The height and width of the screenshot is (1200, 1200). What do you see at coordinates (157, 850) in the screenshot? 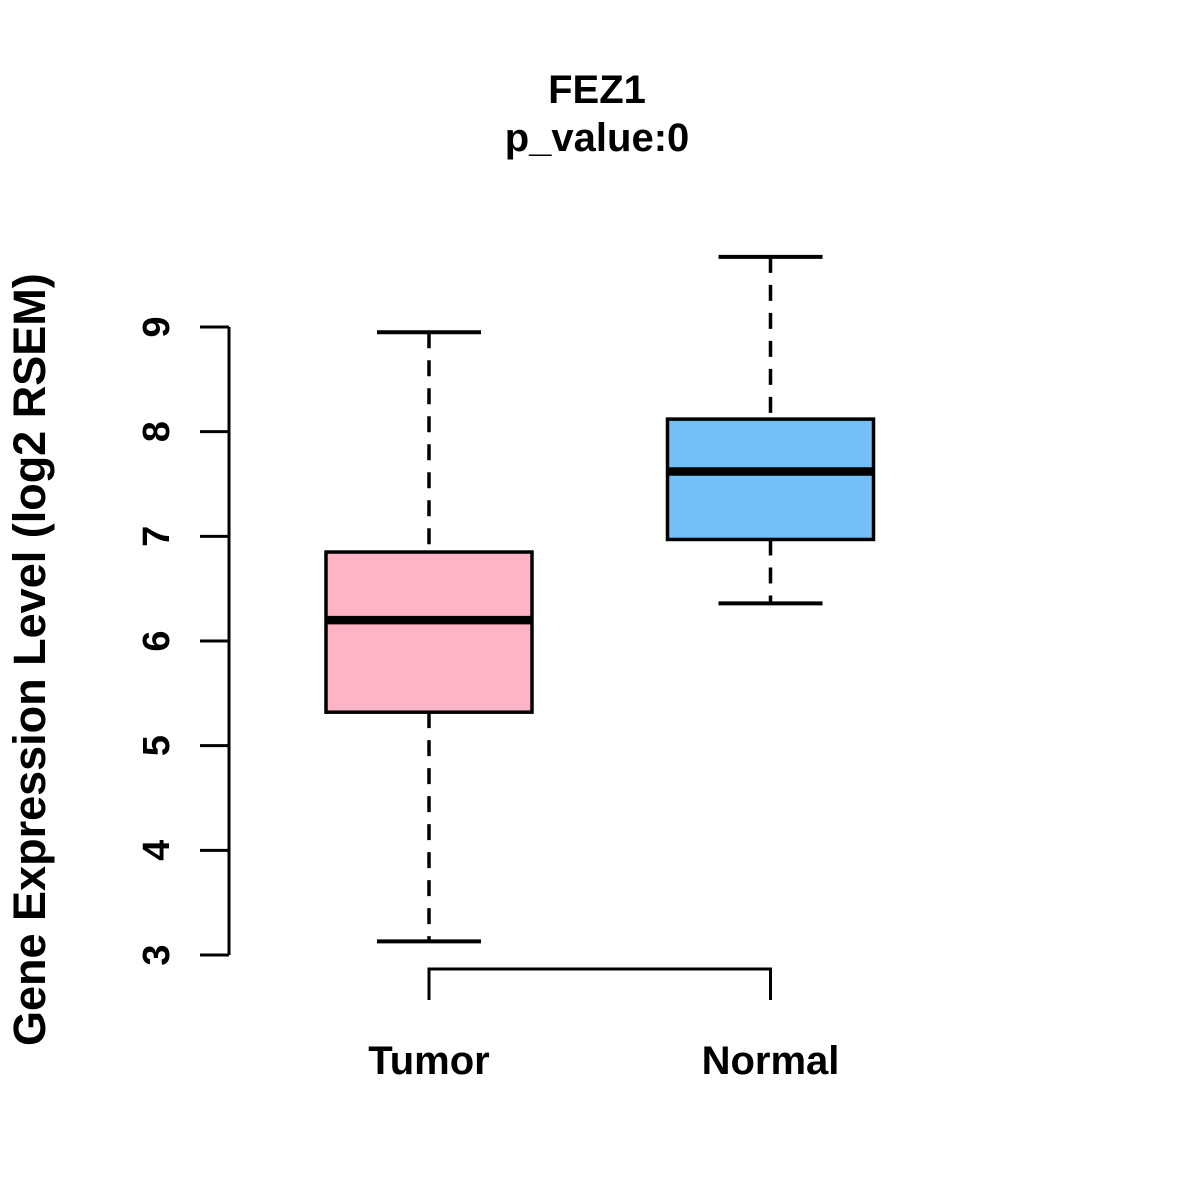
I see `y-axis-tick-label-4: 4` at bounding box center [157, 850].